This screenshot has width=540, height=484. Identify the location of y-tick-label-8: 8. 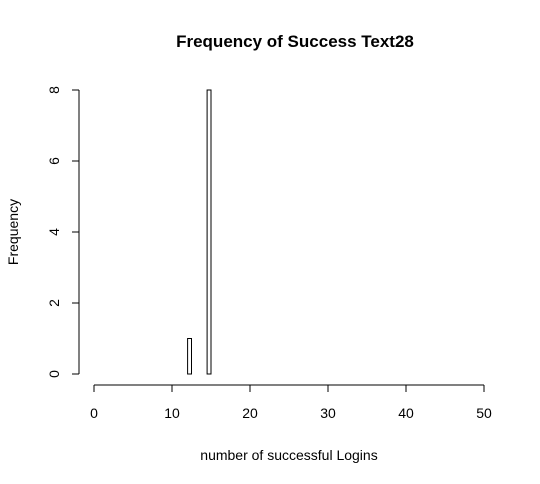
(54, 90).